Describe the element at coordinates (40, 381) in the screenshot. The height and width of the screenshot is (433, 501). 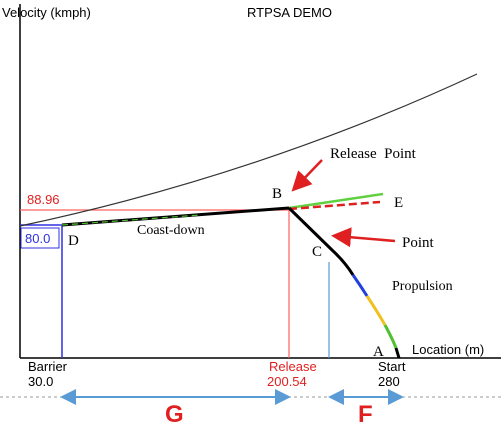
I see `x-marker-label: 30.0` at that location.